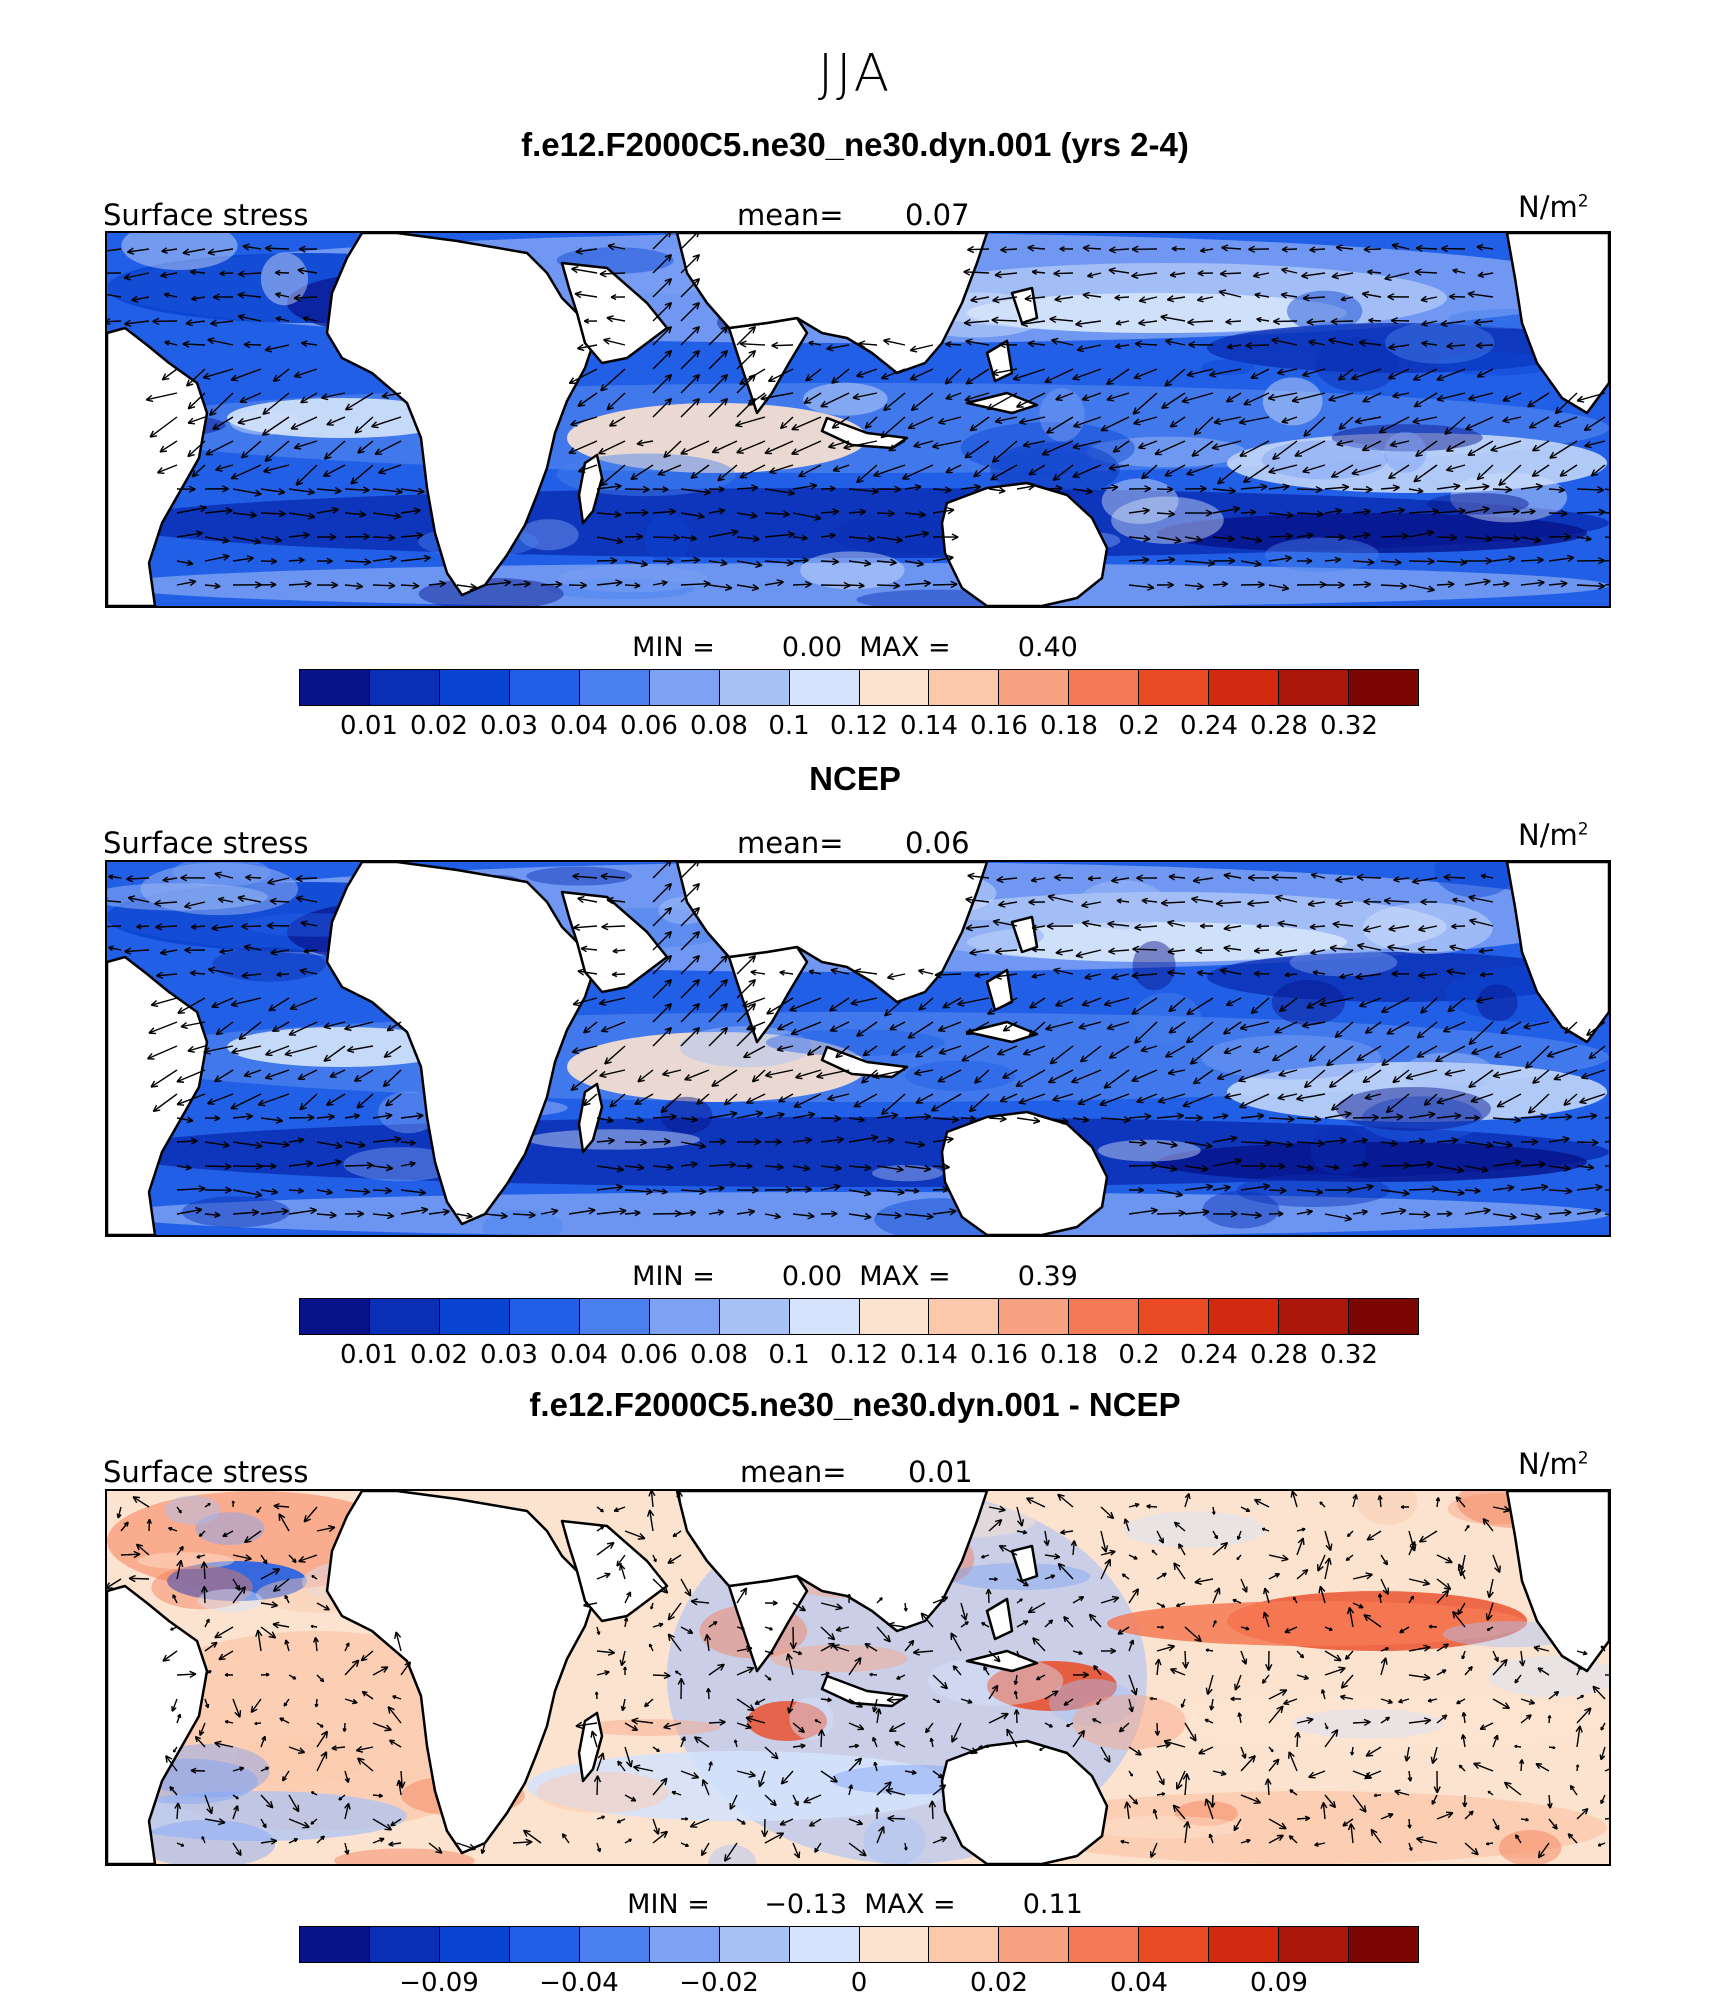 The image size is (1710, 2011). I want to click on panel-3-mean-value: 0.01, so click(940, 1472).